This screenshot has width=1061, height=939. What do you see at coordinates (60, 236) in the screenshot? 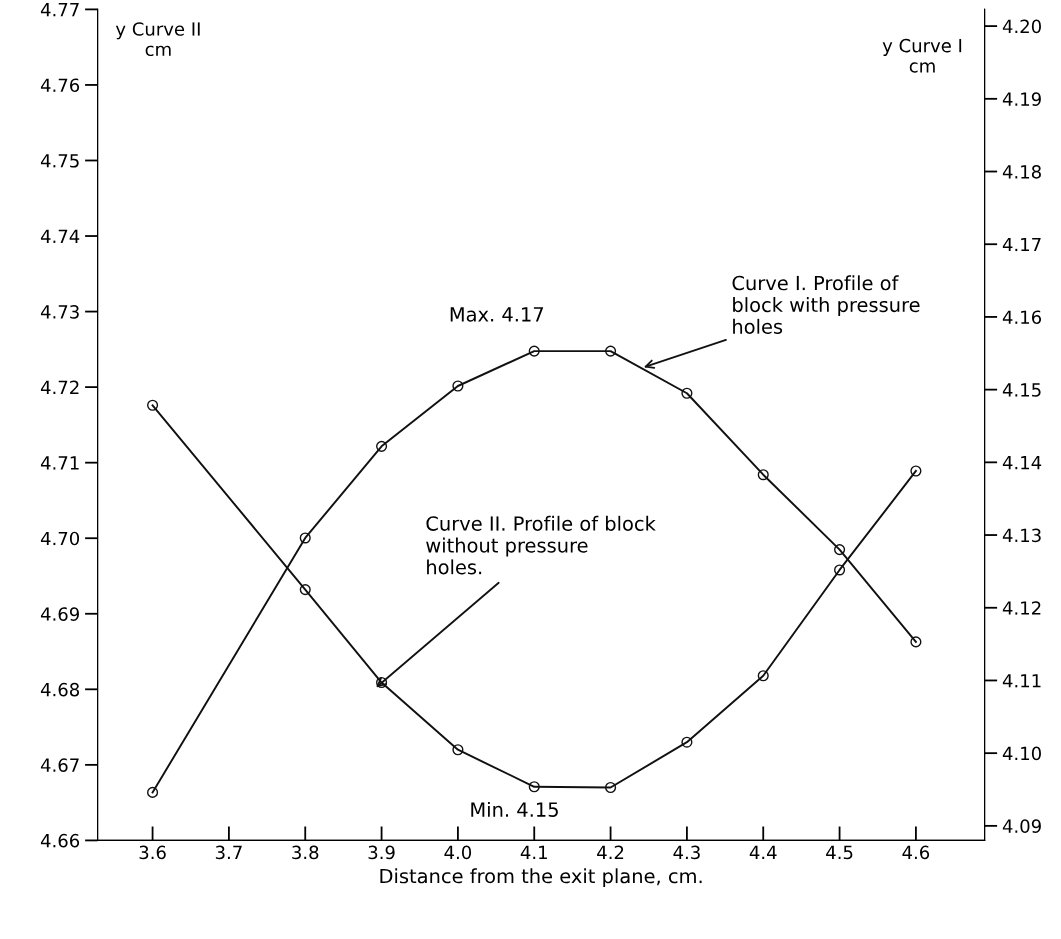
I see `y-tick-label: 4.74` at bounding box center [60, 236].